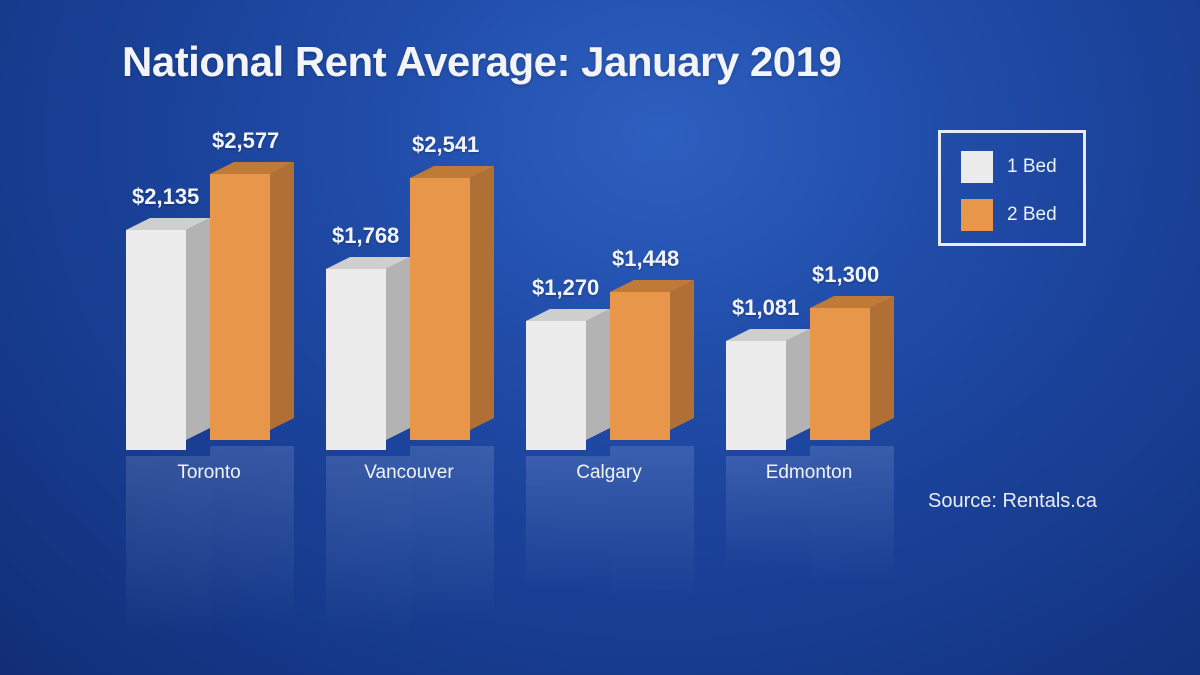  Describe the element at coordinates (882, 363) in the screenshot. I see `bar-2-bed-edmonton-side` at that location.